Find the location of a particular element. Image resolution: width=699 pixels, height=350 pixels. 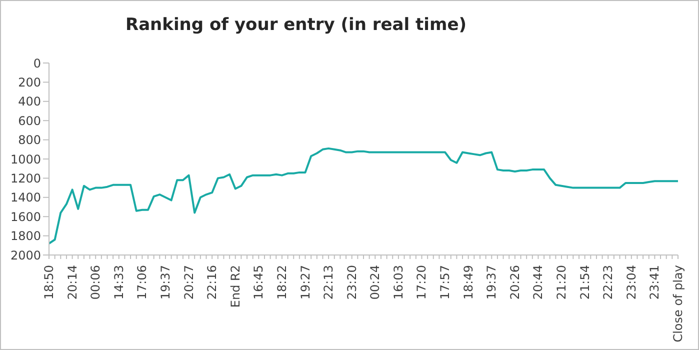

y-tick-label: 1000 is located at coordinates (25, 159).